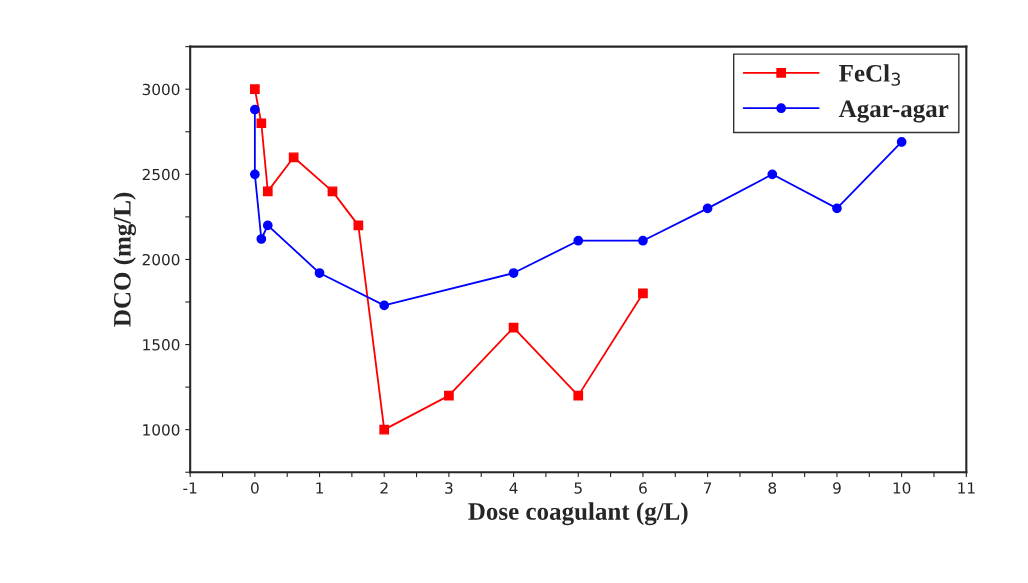 The height and width of the screenshot is (583, 1028). What do you see at coordinates (190, 488) in the screenshot?
I see `x-tick-label: -1` at bounding box center [190, 488].